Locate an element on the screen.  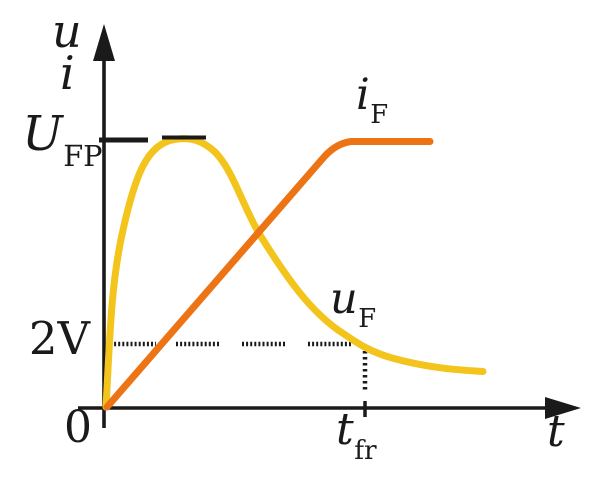
y-axis-arrowhead-icon is located at coordinates (104, 42).